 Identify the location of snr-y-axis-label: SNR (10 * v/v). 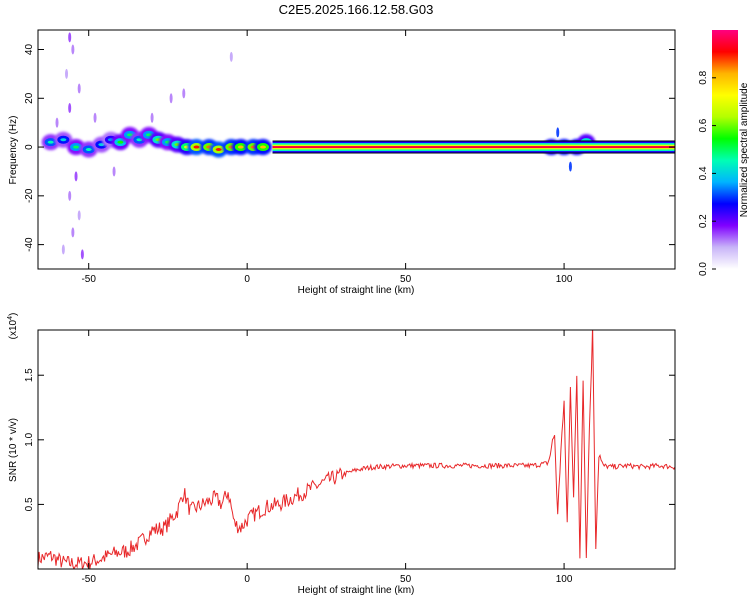
(13, 450).